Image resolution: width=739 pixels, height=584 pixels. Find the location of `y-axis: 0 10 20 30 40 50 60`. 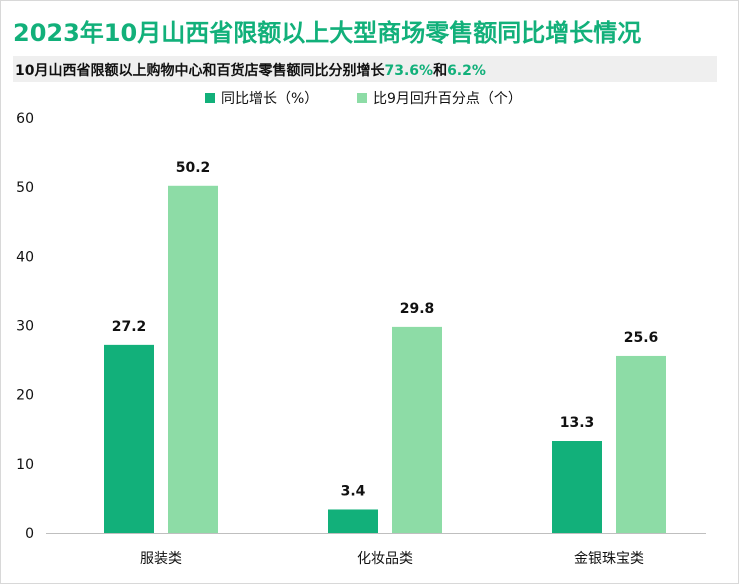

y-axis: 0 10 20 30 40 50 60 is located at coordinates (25, 326).